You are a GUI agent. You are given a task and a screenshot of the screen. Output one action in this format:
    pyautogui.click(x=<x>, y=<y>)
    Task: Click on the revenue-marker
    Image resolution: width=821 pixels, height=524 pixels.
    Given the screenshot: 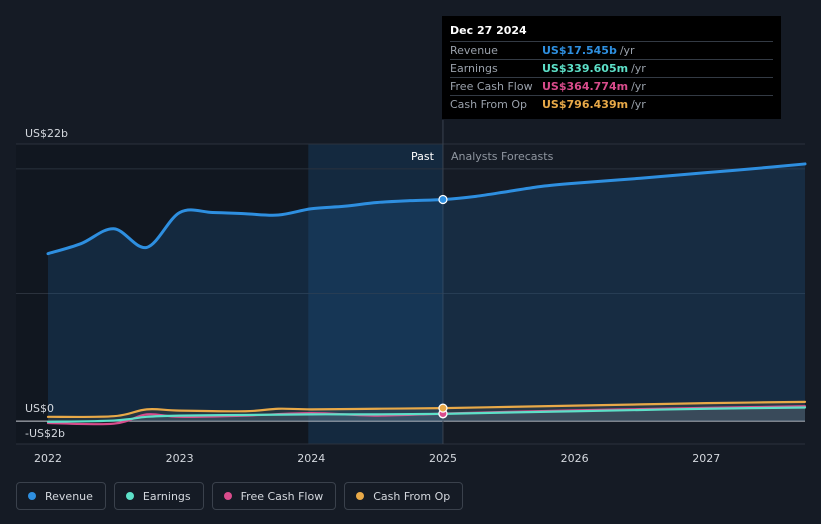 What is the action you would take?
    pyautogui.click(x=443, y=199)
    